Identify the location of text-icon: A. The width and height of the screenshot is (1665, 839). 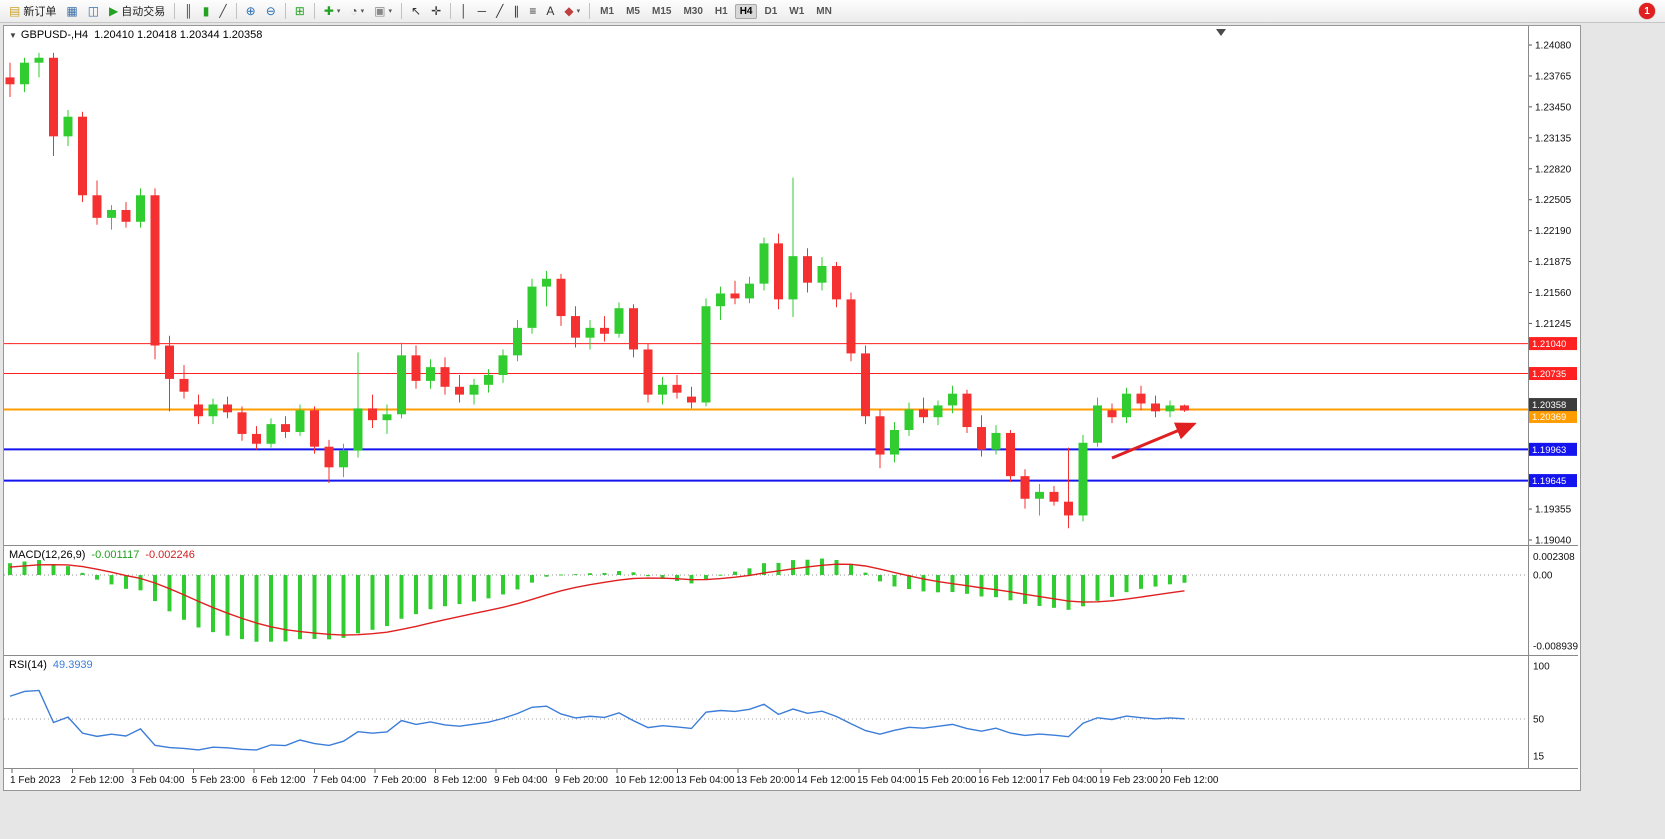
(550, 11).